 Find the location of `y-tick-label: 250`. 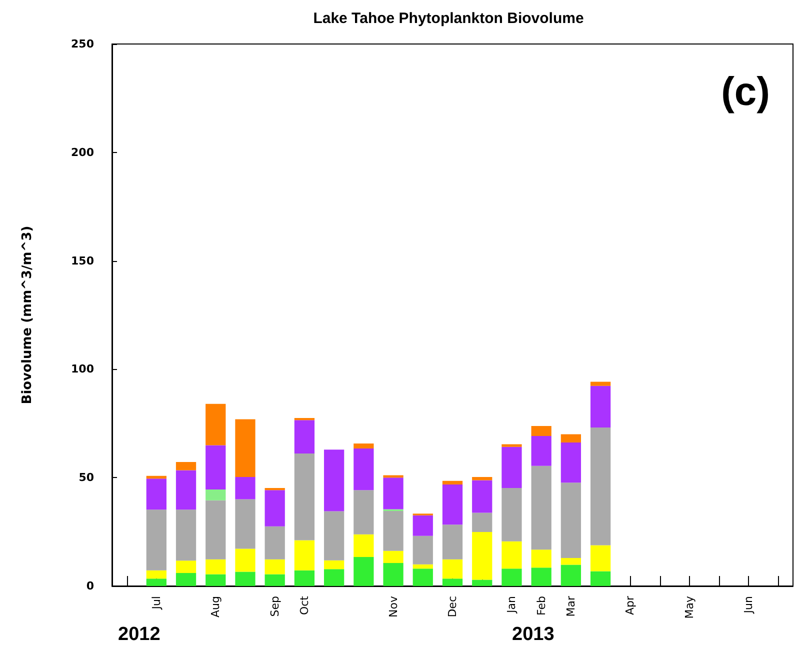

y-tick-label: 250 is located at coordinates (82, 44).